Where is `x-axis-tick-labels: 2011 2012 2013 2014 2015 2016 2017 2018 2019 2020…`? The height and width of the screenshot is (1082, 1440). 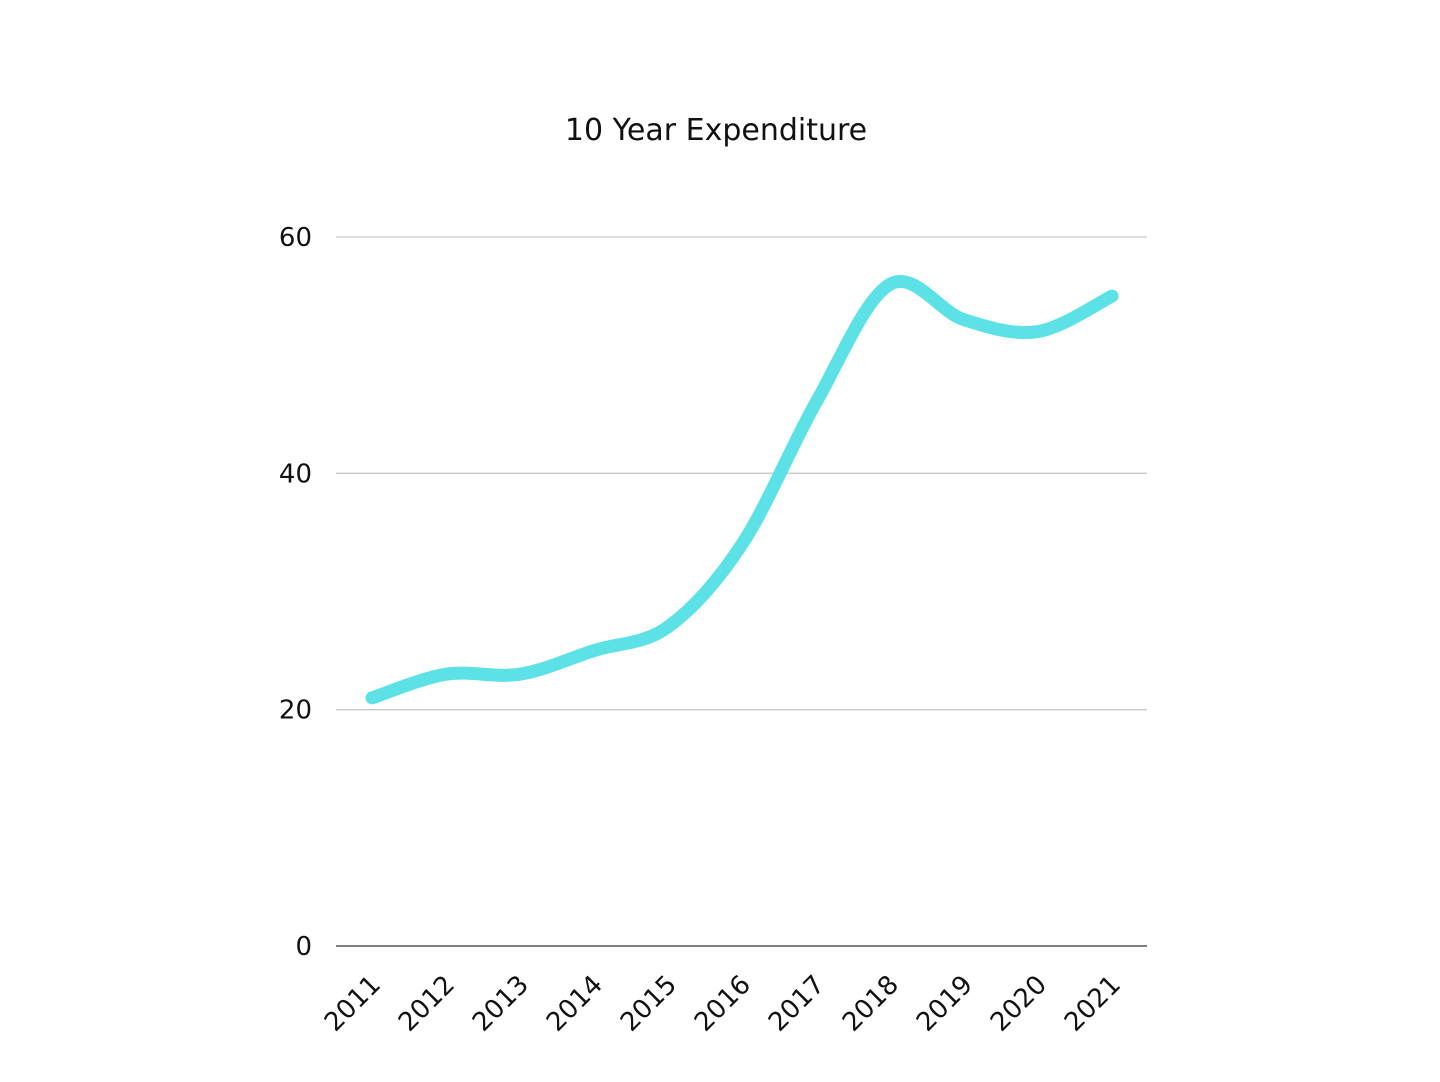 x-axis-tick-labels: 2011 2012 2013 2014 2015 2016 2017 2018 2019 2020… is located at coordinates (723, 1004).